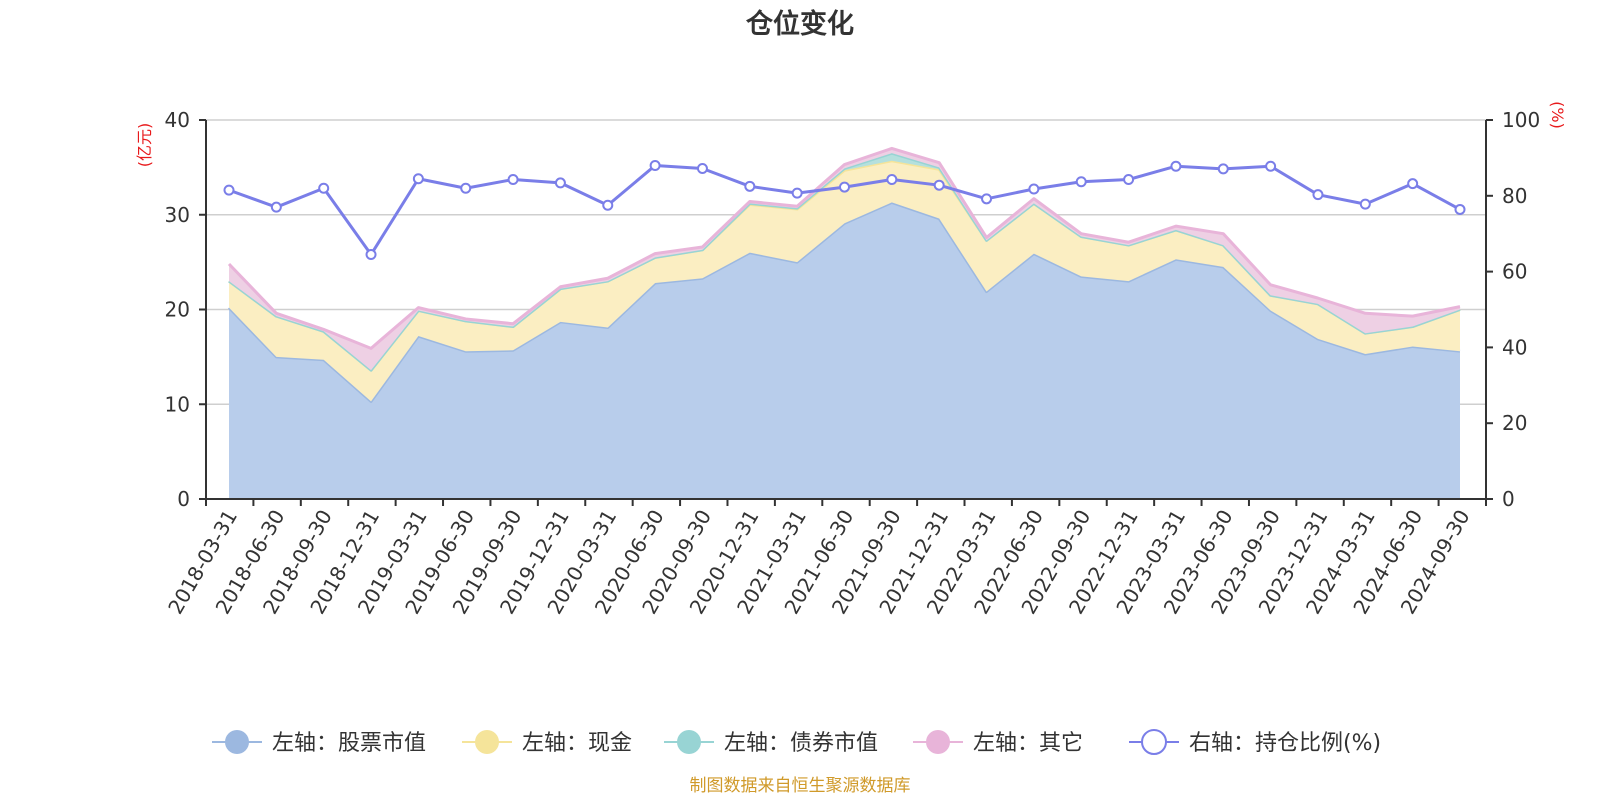 The width and height of the screenshot is (1600, 800). Describe the element at coordinates (177, 310) in the screenshot. I see `left-tick-label: 20` at that location.